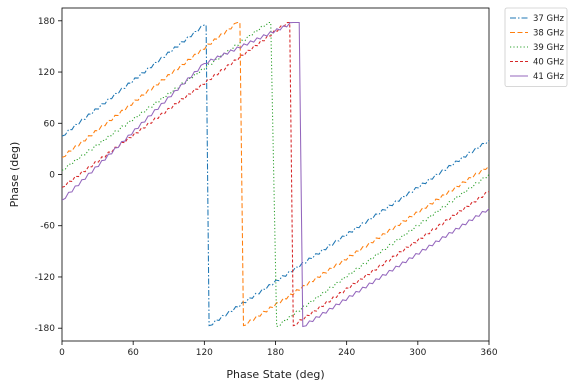  Describe the element at coordinates (548, 63) in the screenshot. I see `legend-label-3: 40 GHz` at that location.